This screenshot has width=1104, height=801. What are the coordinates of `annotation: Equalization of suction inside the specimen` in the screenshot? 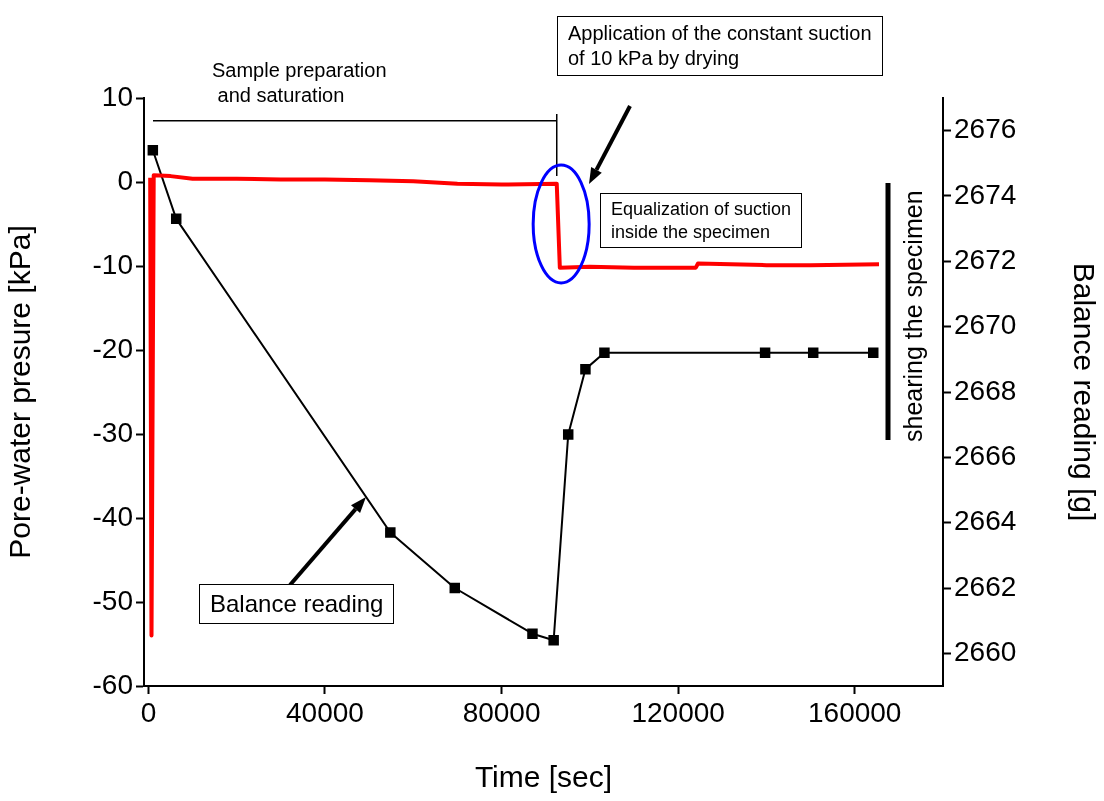 It's located at (701, 220).